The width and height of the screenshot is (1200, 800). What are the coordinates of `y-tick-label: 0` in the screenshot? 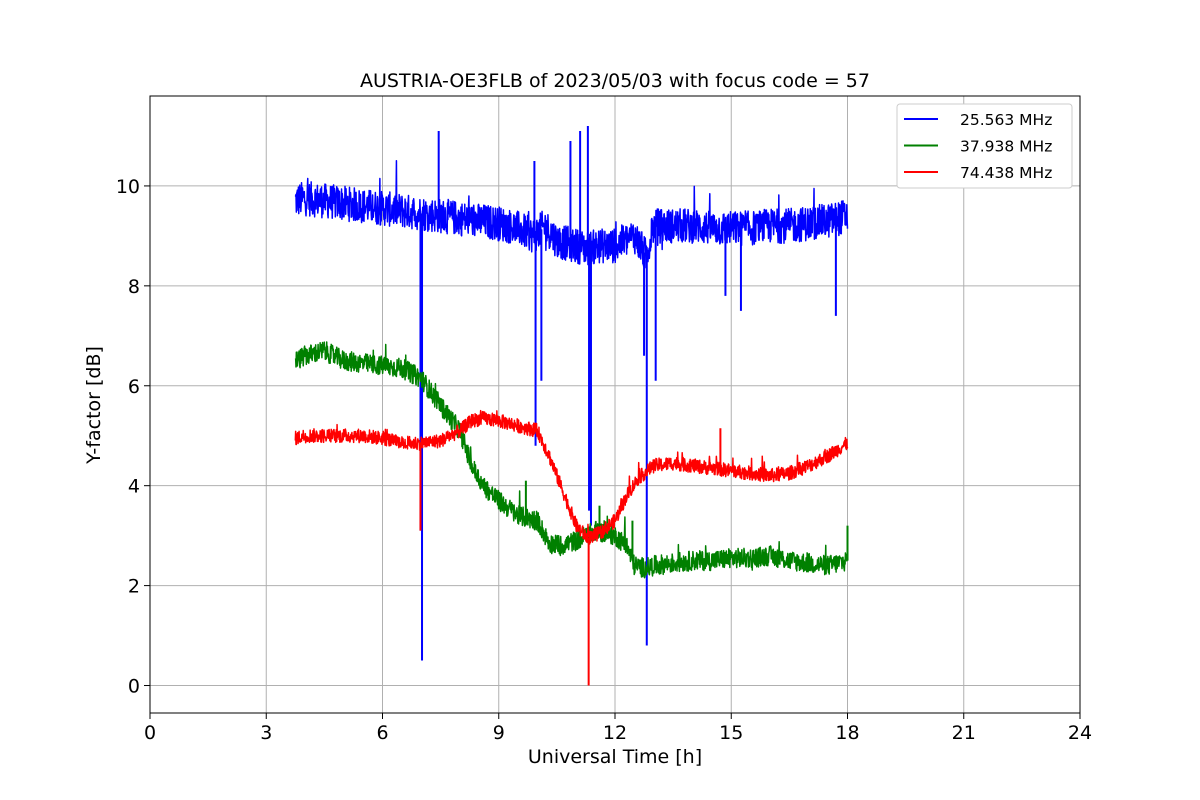 It's located at (134, 687).